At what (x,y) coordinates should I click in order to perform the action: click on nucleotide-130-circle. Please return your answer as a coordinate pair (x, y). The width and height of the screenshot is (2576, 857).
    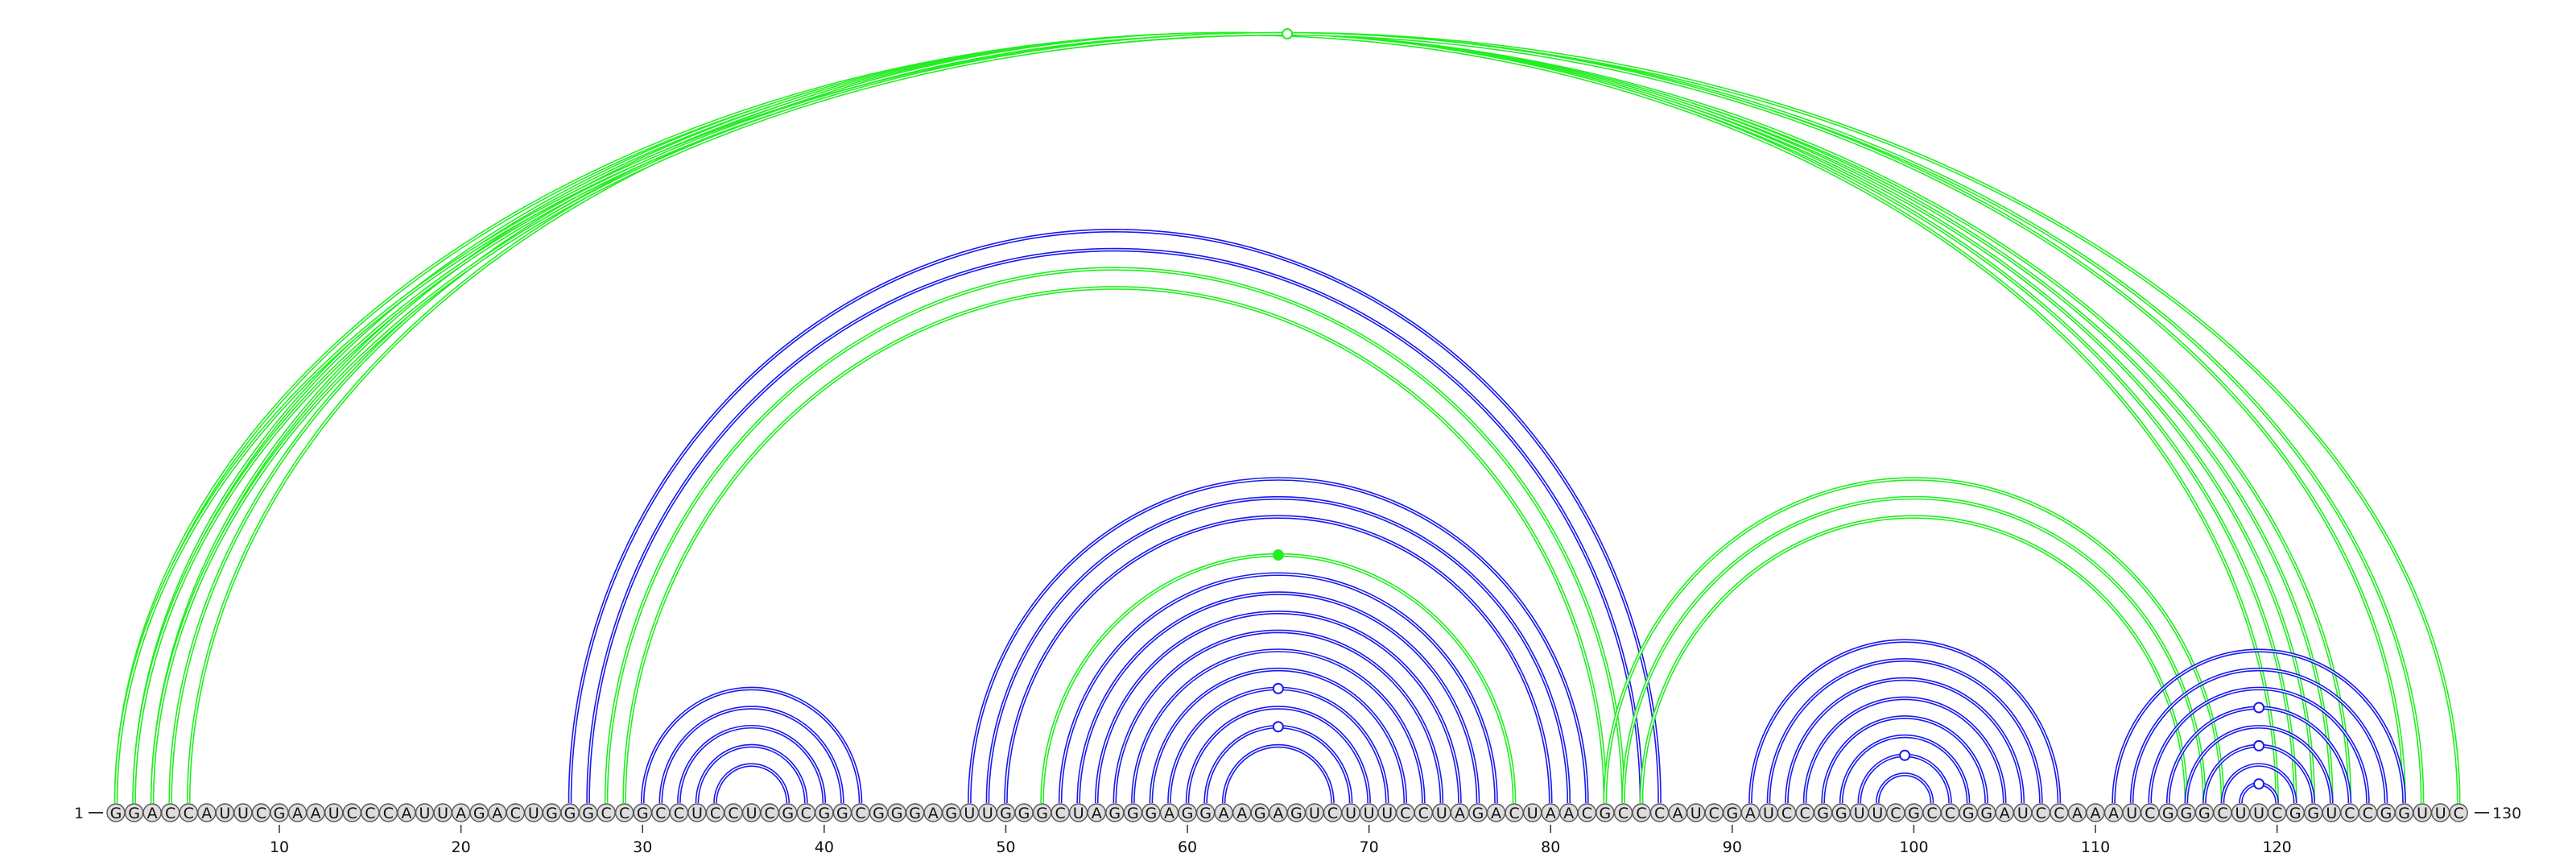
    Looking at the image, I should click on (2458, 812).